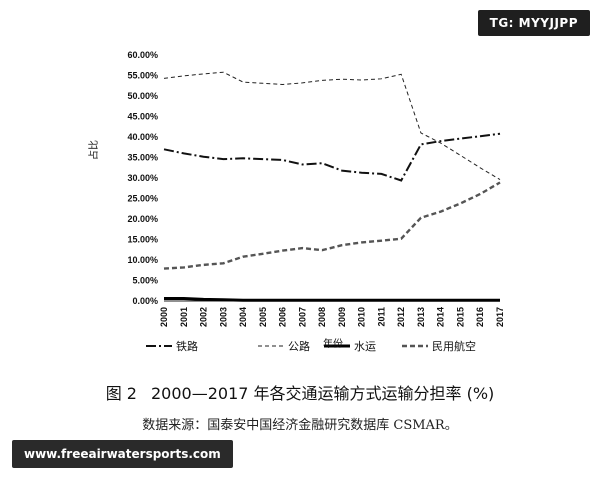 This screenshot has height=480, width=600. Describe the element at coordinates (342, 317) in the screenshot. I see `x-tick-label: 2009` at that location.